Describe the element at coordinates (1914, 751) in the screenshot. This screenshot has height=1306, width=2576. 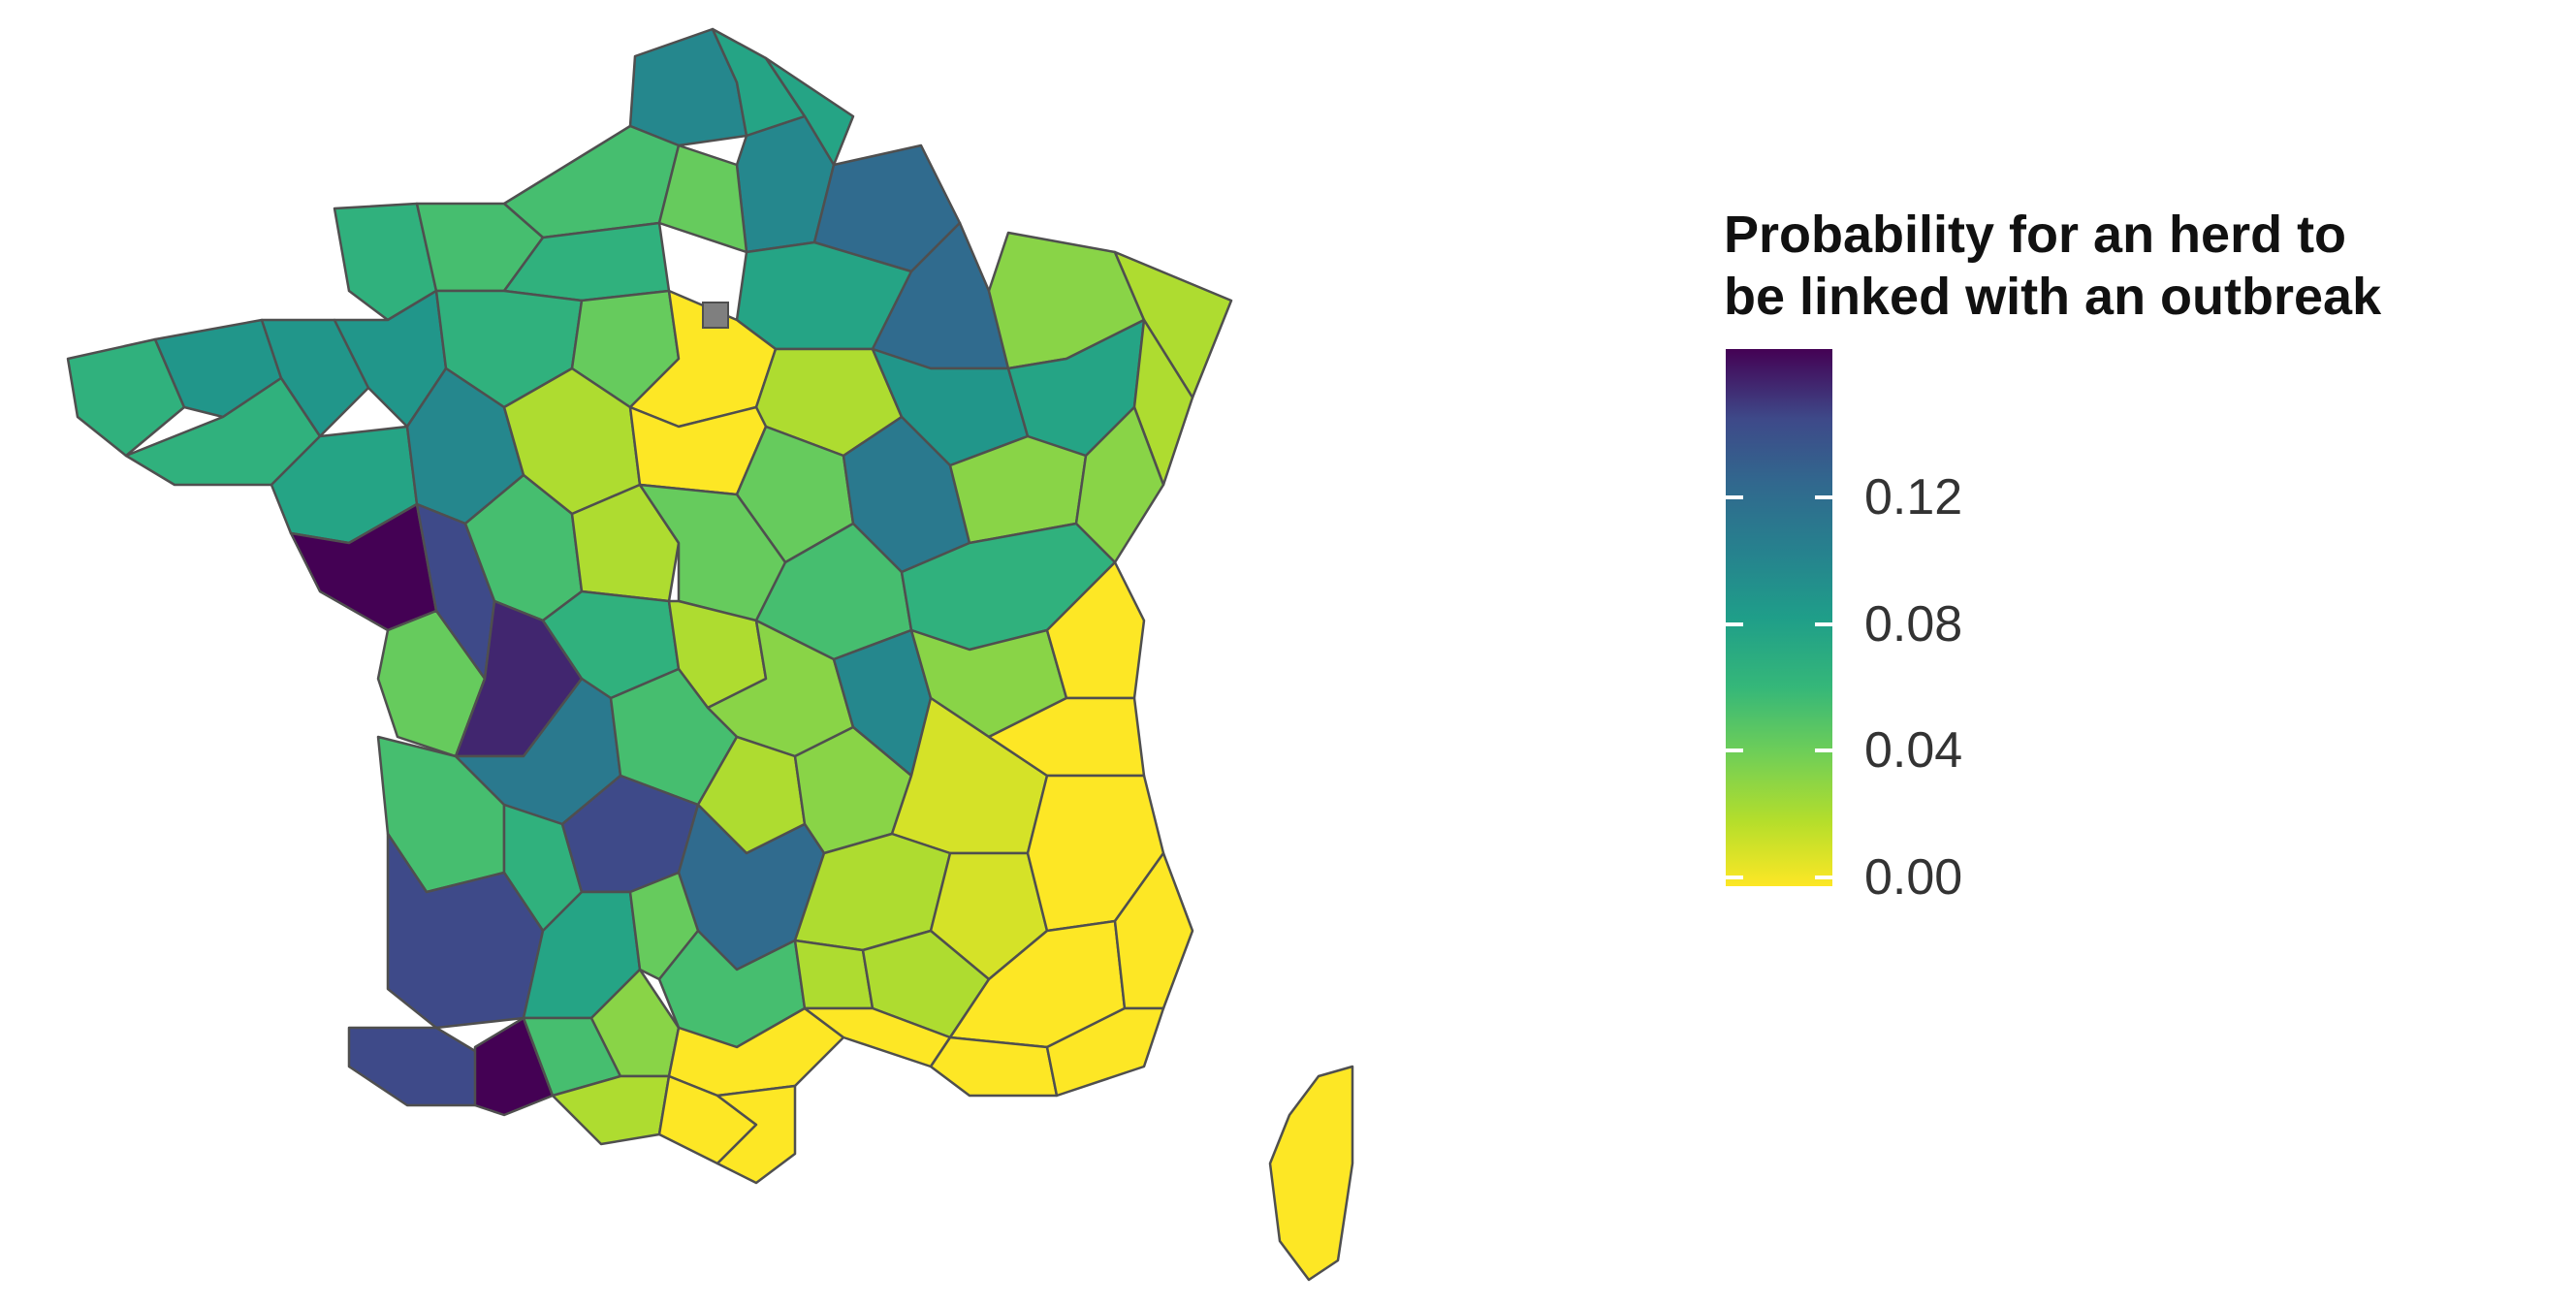
I see `legend-tick-label: 0.04` at that location.